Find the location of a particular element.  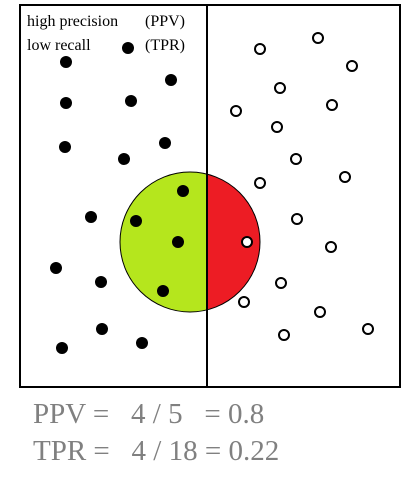

tpr-formula: TPR = 4 / 18 = 0.22 is located at coordinates (156, 451).